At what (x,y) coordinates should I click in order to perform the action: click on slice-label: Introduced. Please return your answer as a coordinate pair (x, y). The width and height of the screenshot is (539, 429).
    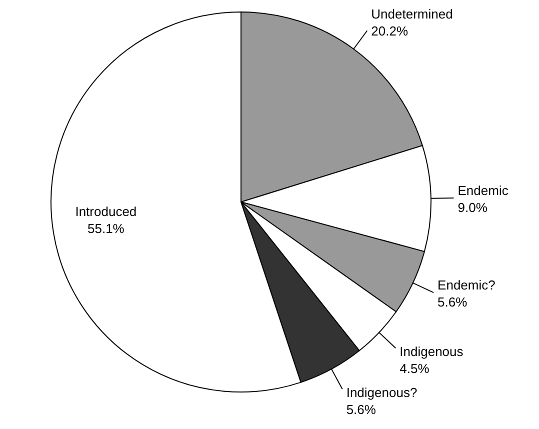
    Looking at the image, I should click on (106, 211).